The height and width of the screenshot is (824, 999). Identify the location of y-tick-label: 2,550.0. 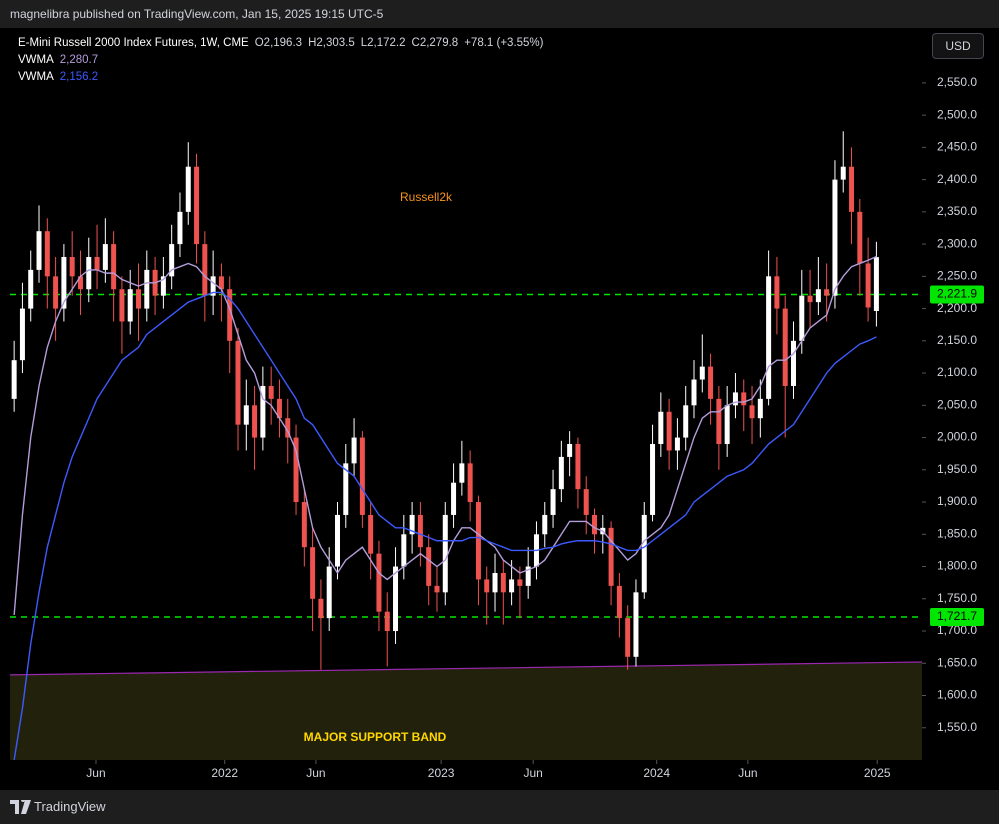
(957, 82).